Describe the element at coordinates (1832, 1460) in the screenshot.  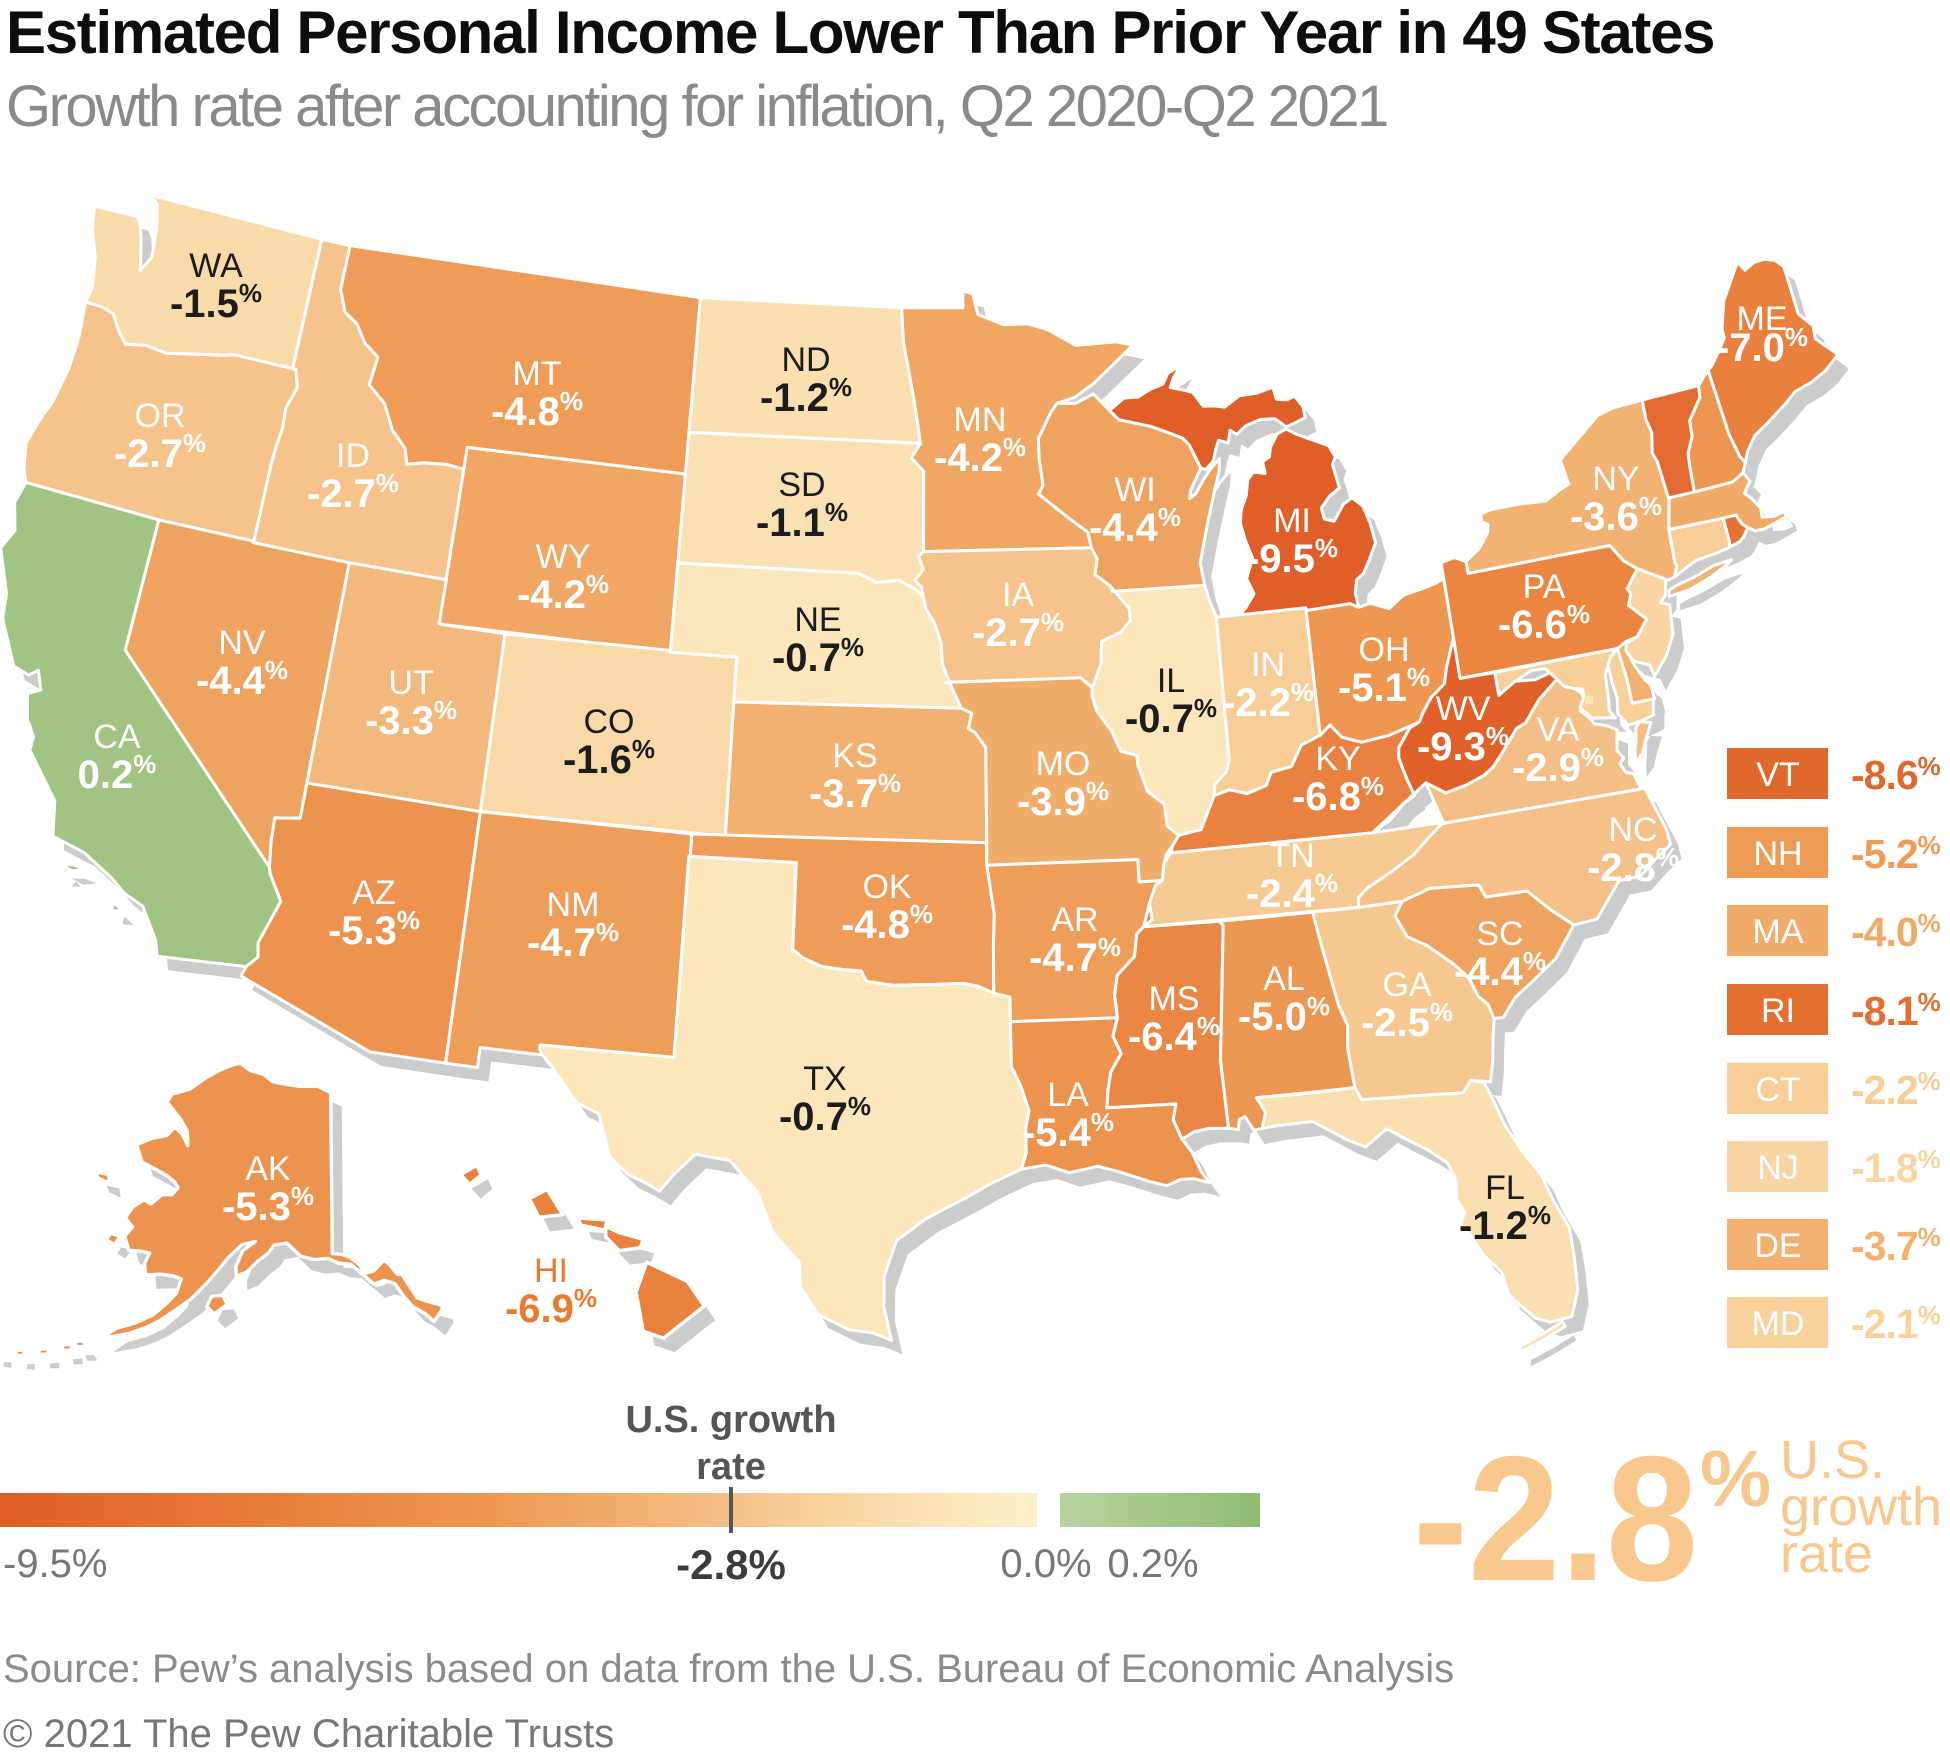
I see `svg-text: U.S.` at that location.